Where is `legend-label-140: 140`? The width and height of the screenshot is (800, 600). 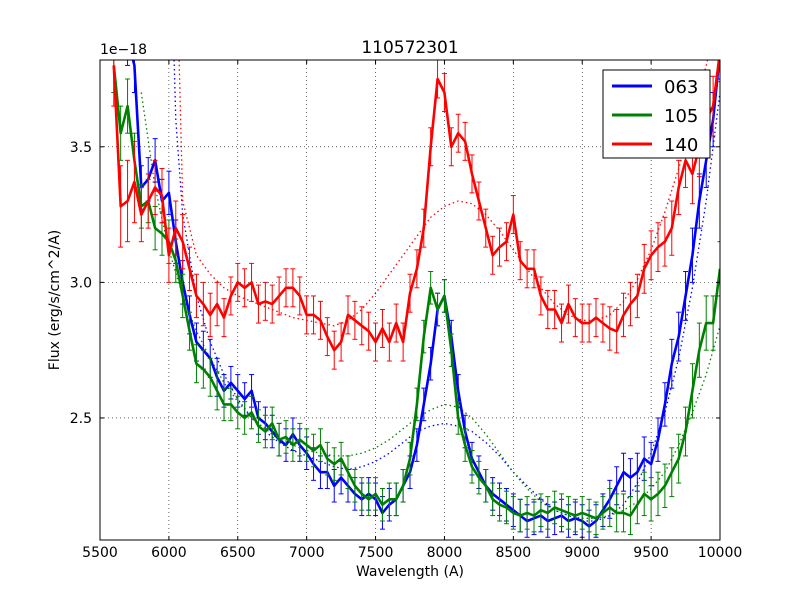
legend-label-140: 140 is located at coordinates (681, 145).